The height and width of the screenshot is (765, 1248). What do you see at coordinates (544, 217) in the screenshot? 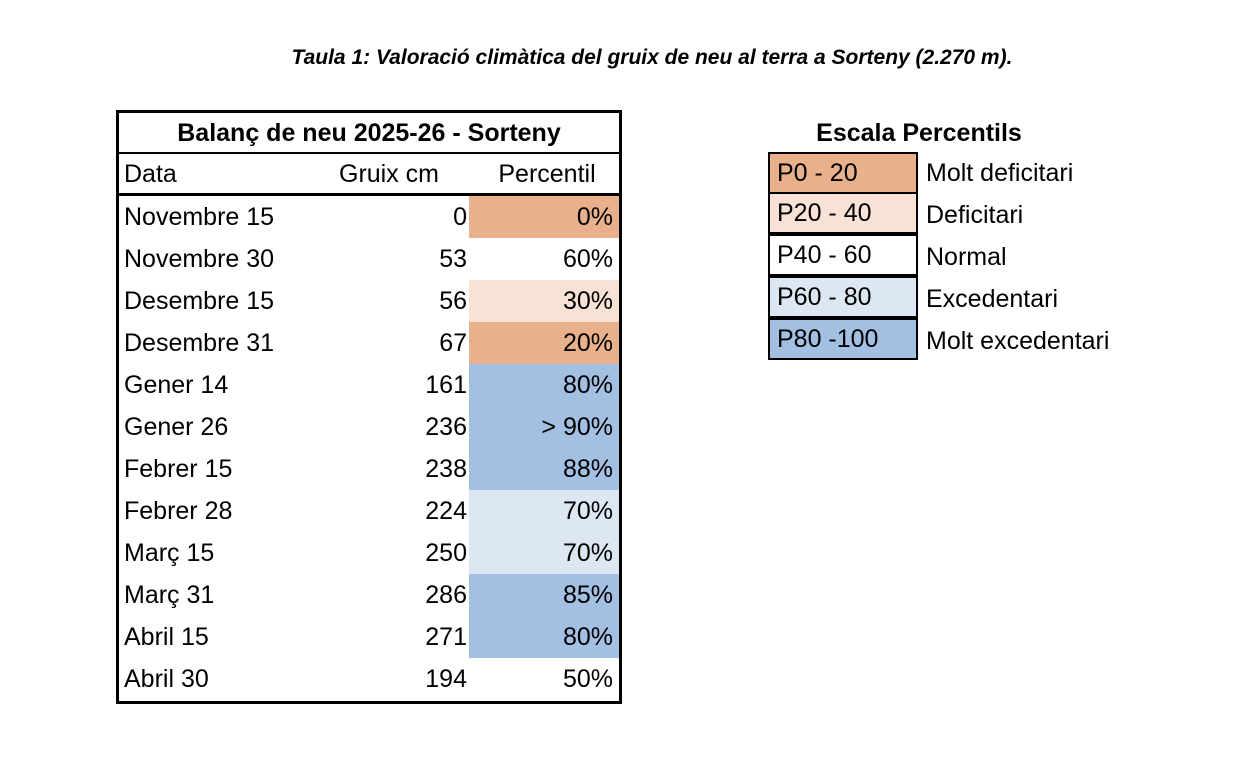
I see `cell-percentile: 0%` at bounding box center [544, 217].